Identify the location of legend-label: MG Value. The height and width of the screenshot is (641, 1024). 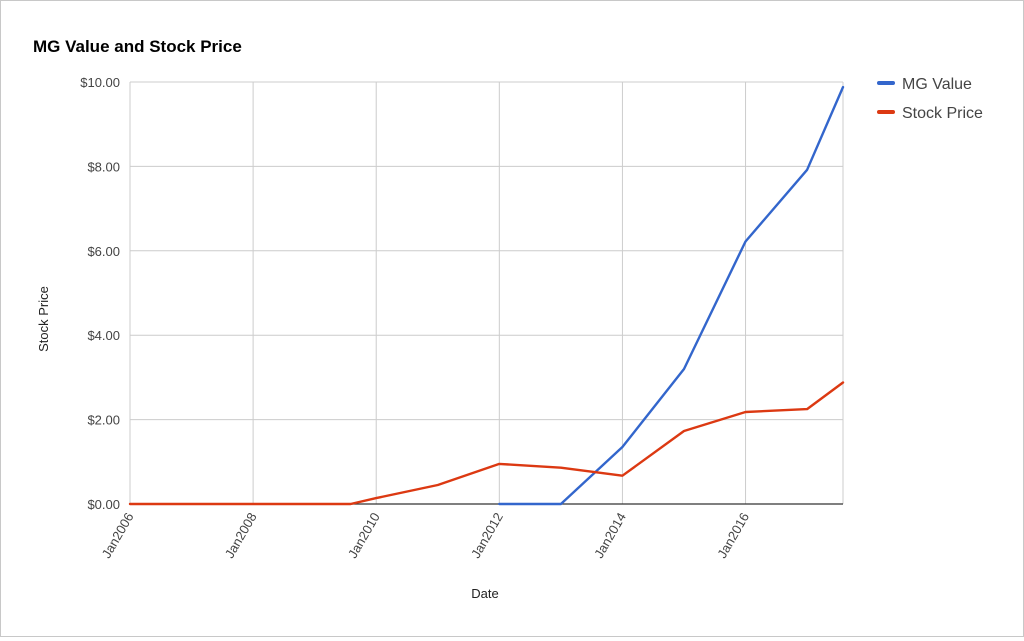
(937, 84).